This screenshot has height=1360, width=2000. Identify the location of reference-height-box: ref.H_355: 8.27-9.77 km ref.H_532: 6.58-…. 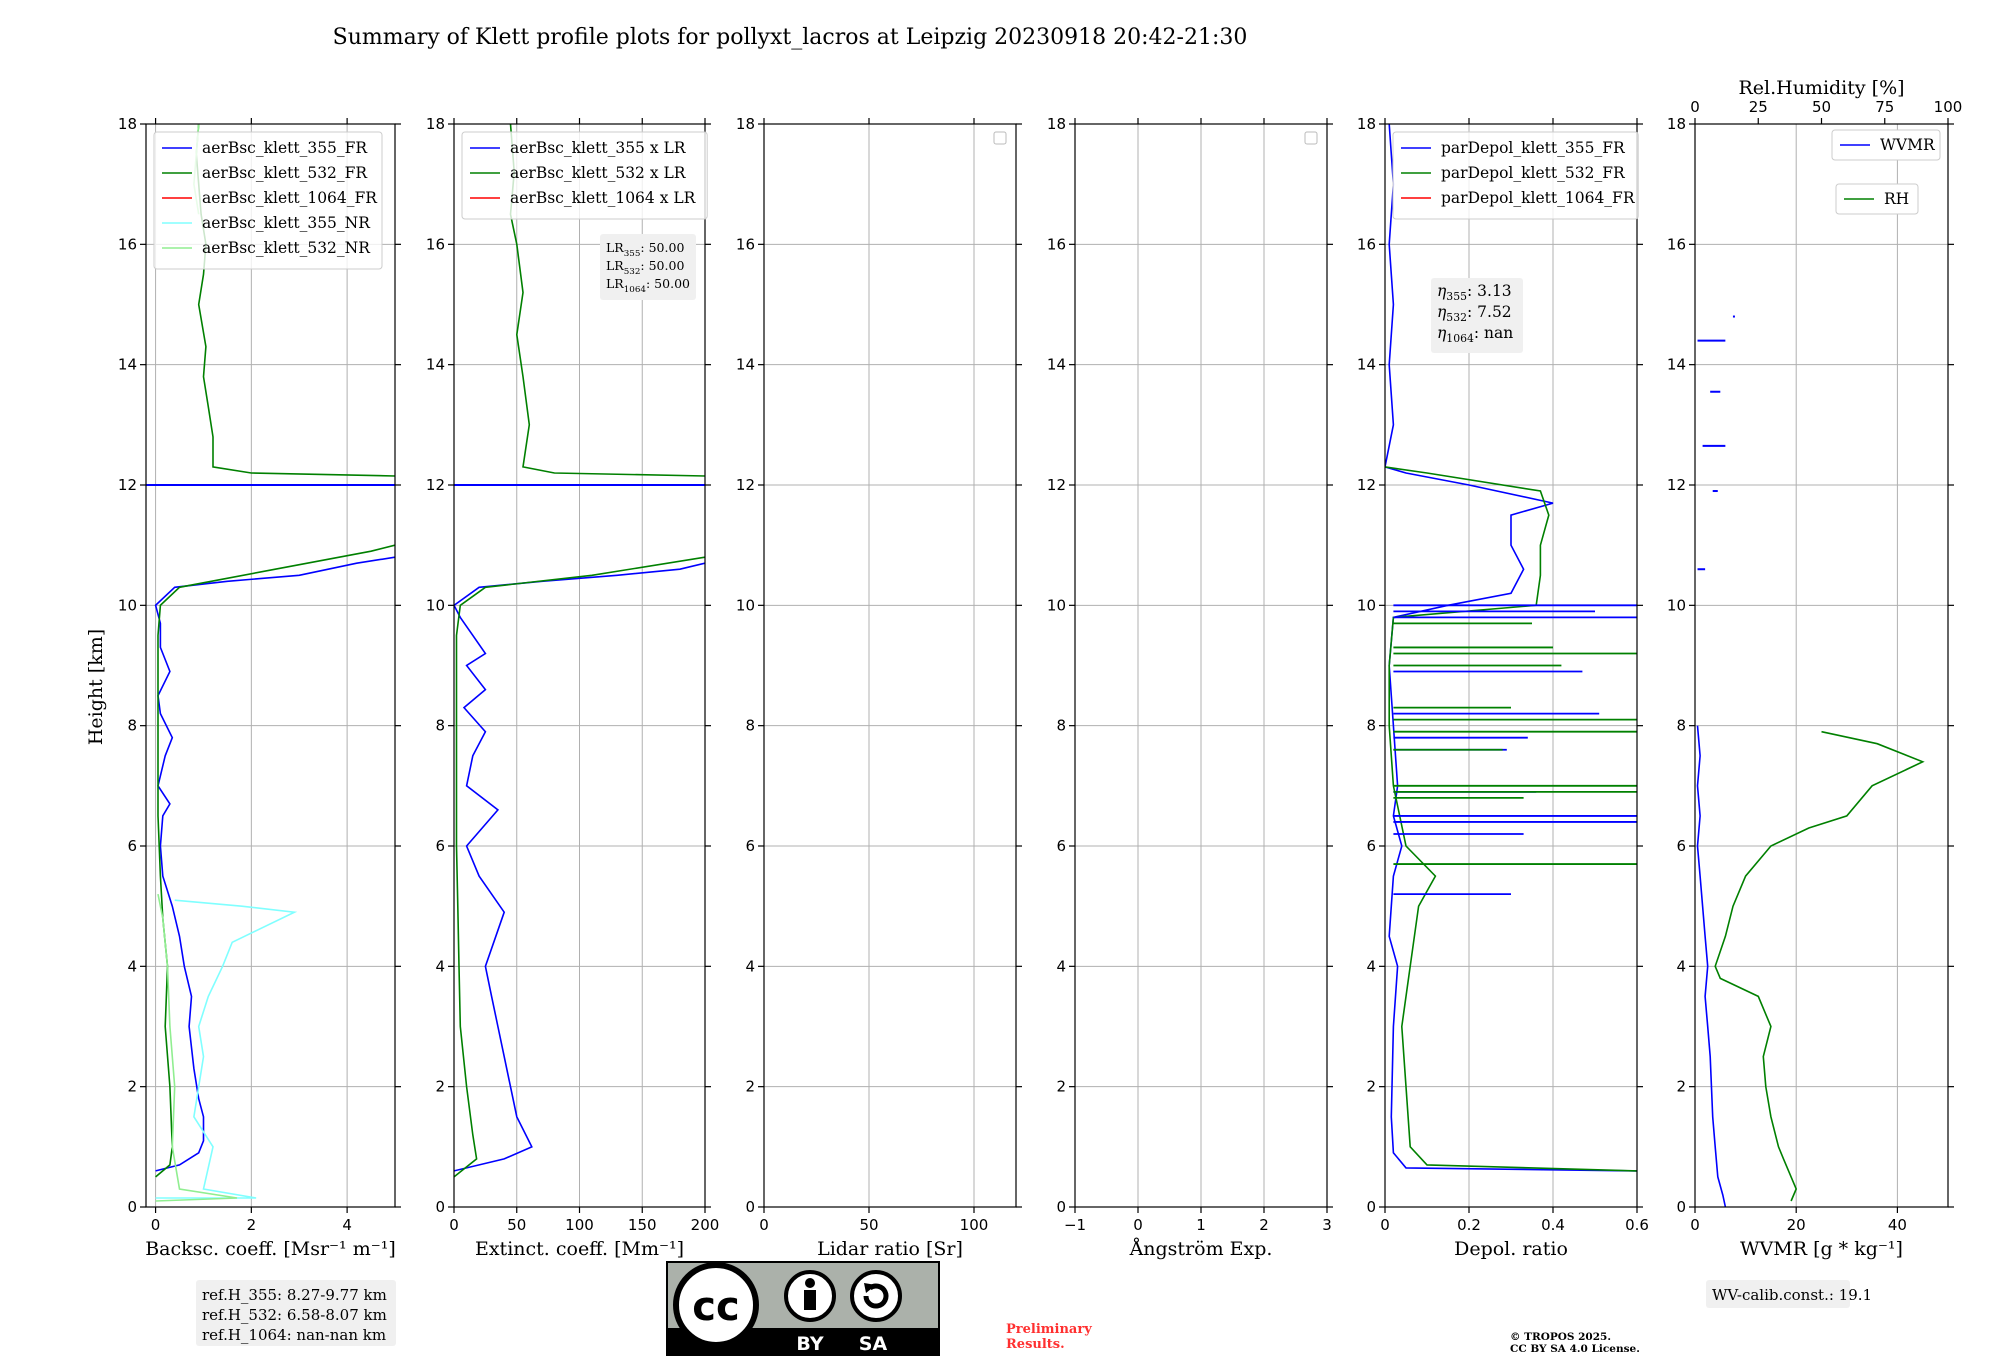
(296, 1313).